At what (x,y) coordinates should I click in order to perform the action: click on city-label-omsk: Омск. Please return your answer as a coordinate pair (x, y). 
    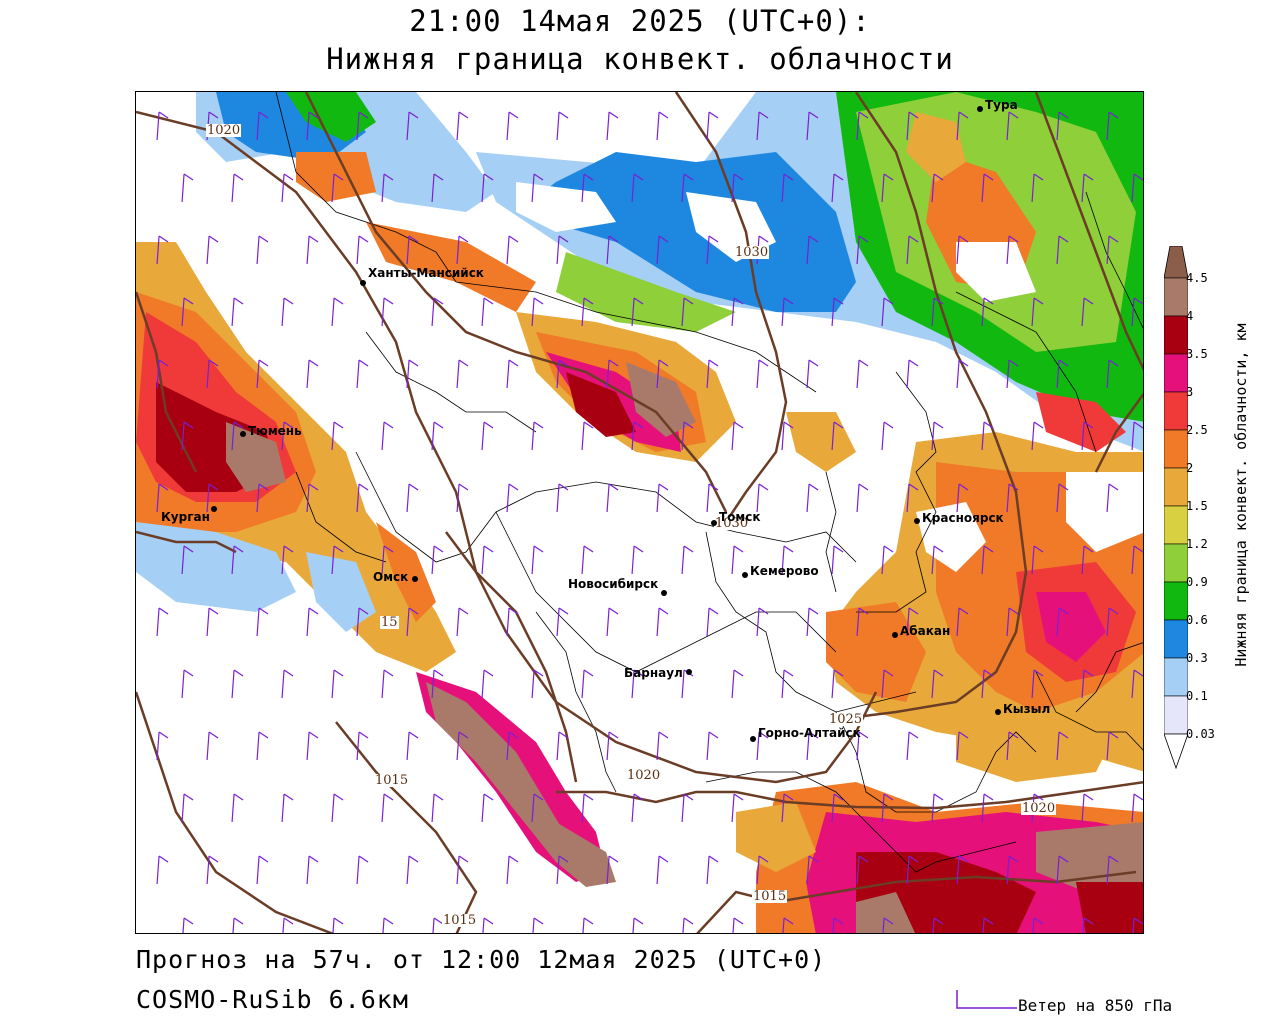
    Looking at the image, I should click on (391, 577).